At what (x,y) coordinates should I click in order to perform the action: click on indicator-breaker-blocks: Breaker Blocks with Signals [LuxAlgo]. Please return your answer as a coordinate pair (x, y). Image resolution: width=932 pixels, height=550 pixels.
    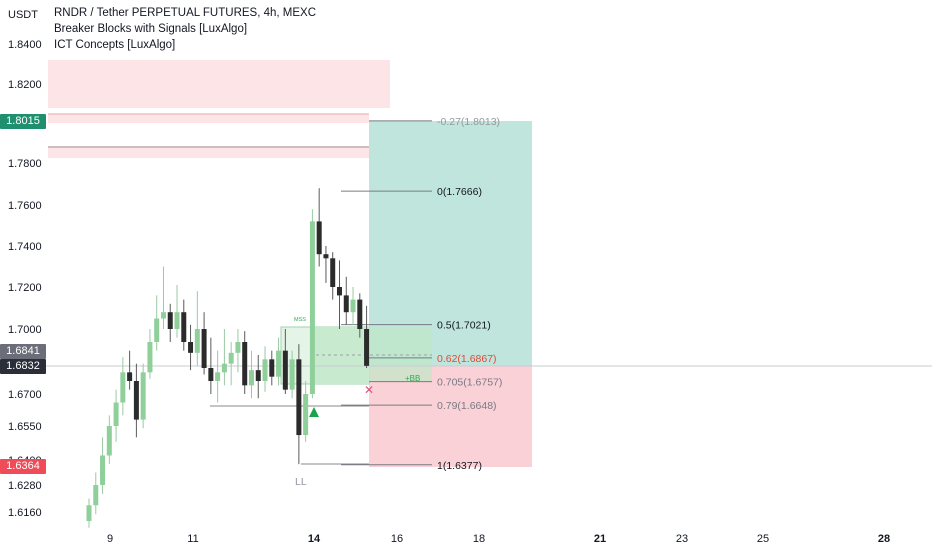
    Looking at the image, I should click on (151, 29).